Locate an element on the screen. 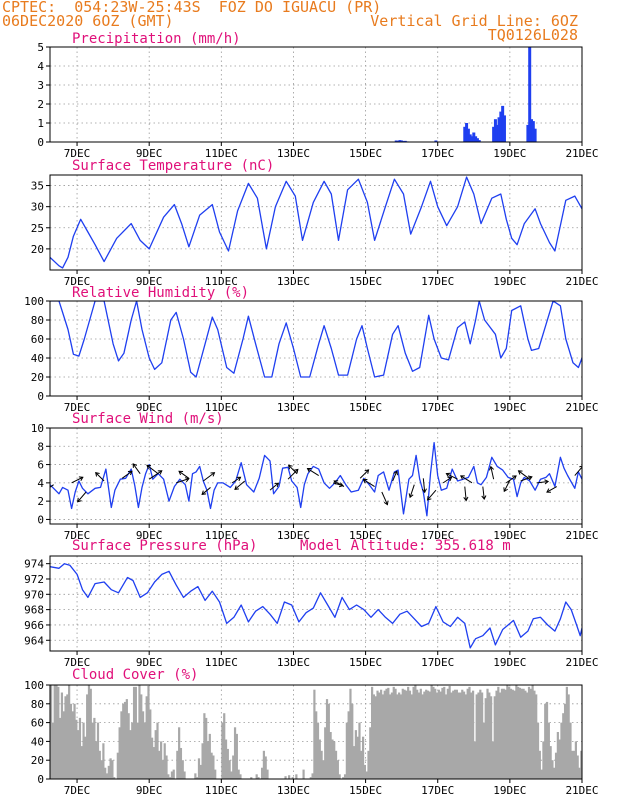 The image size is (618, 800). x-tick-label: 11DEC is located at coordinates (221, 153).